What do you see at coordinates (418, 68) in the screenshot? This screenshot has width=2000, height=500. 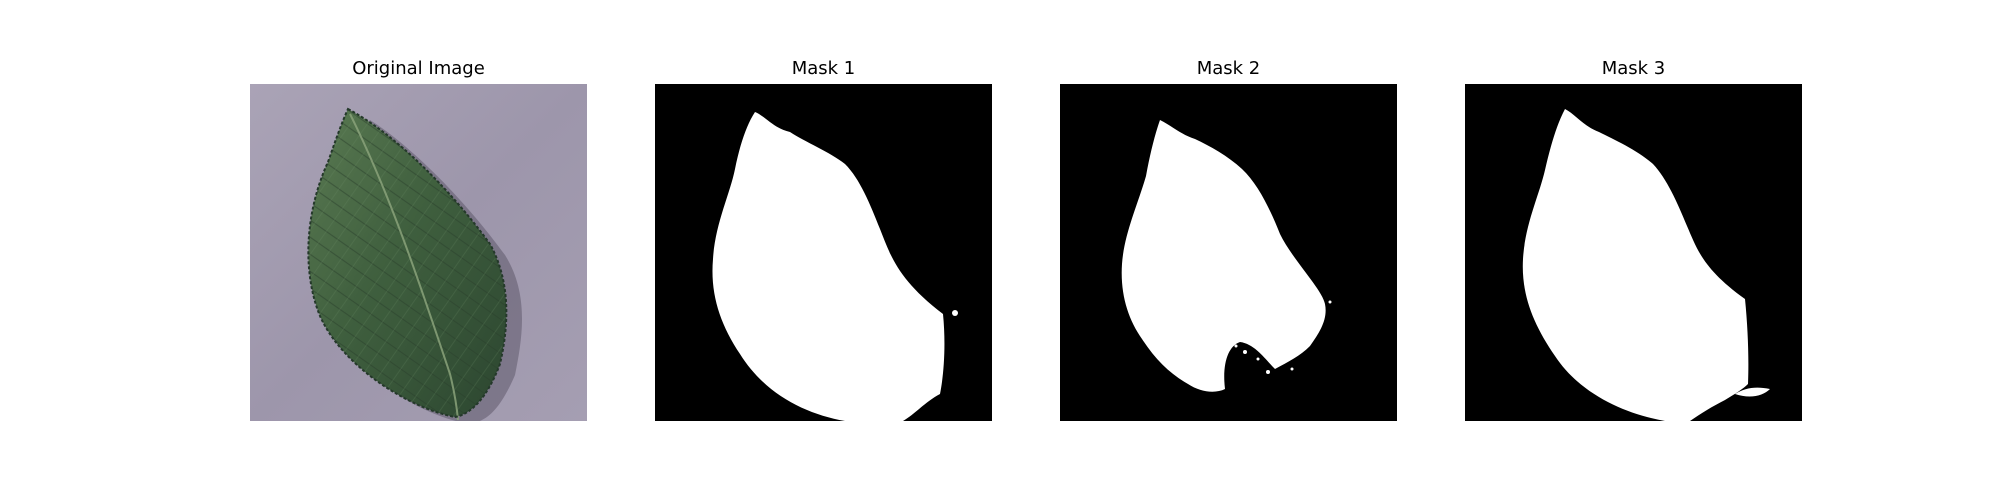 I see `panel-title: Original Image` at bounding box center [418, 68].